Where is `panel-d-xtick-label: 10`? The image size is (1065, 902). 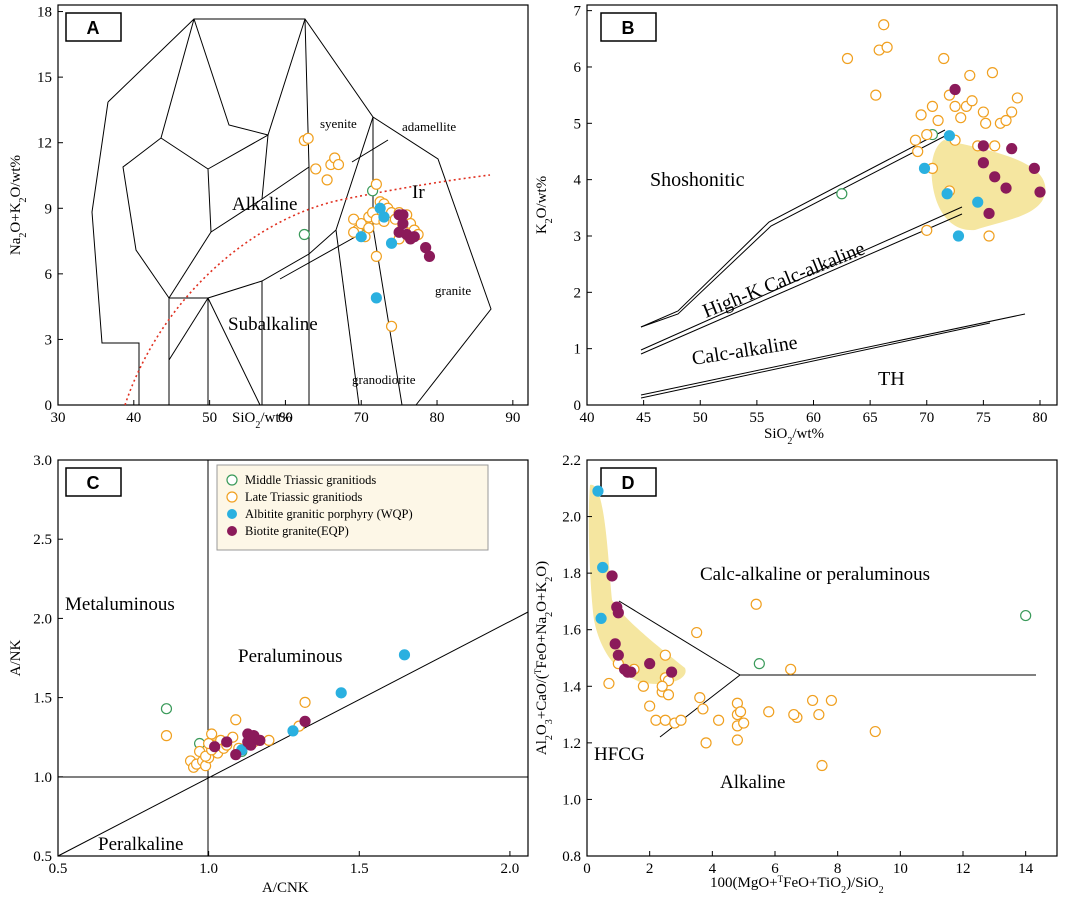 panel-d-xtick-label: 10 is located at coordinates (900, 869).